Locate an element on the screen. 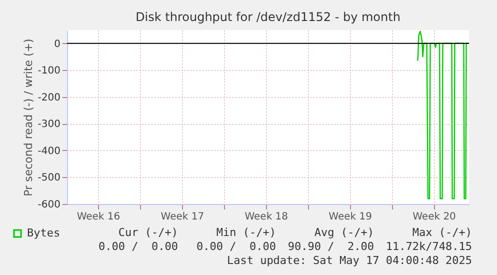  y-tick-label: -600 is located at coordinates (49, 205).